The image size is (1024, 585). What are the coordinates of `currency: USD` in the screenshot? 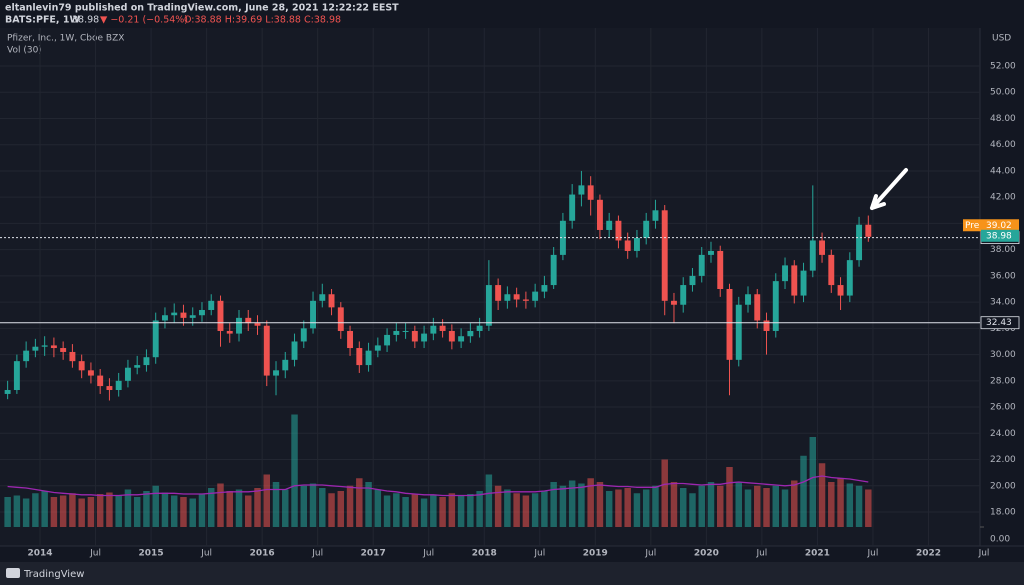 It's located at (1001, 39).